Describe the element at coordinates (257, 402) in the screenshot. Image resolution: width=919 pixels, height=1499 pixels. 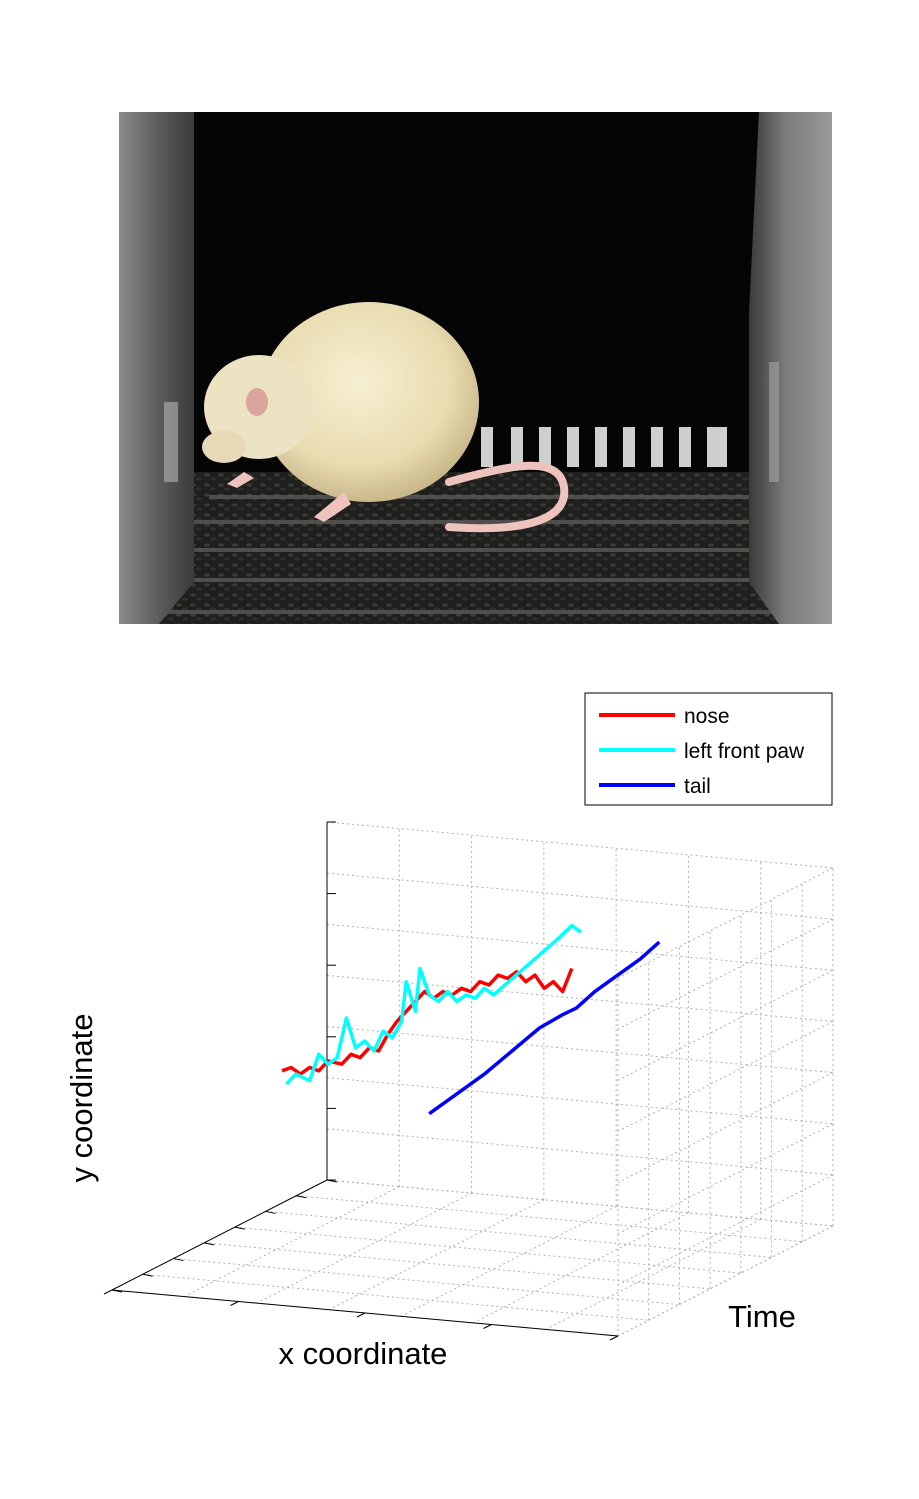
I see `rat-ear` at that location.